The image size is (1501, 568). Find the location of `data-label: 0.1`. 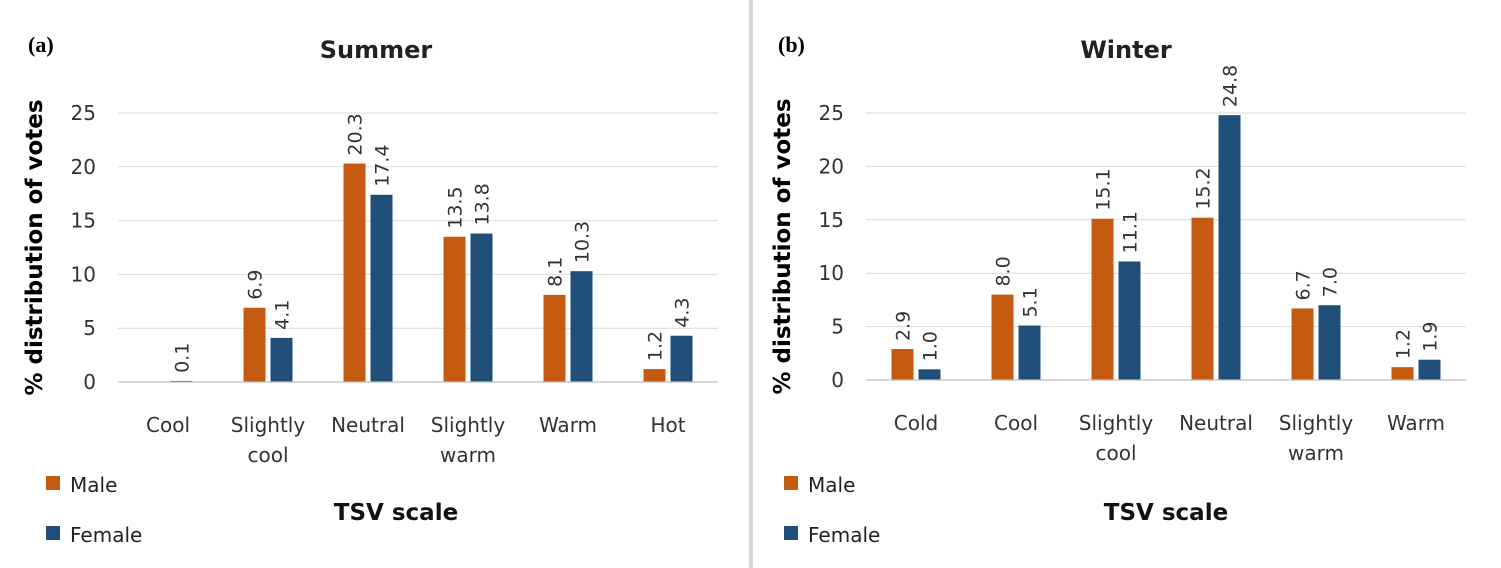

data-label: 0.1 is located at coordinates (183, 358).